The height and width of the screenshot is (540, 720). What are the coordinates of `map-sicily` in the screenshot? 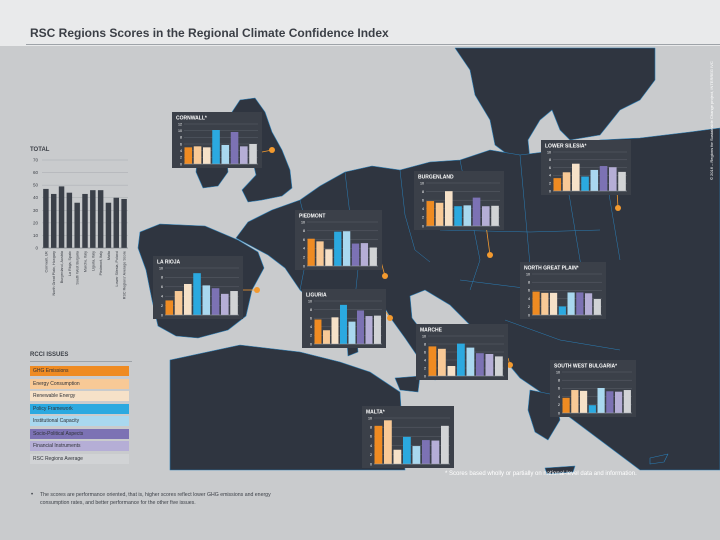 It's located at (407, 384).